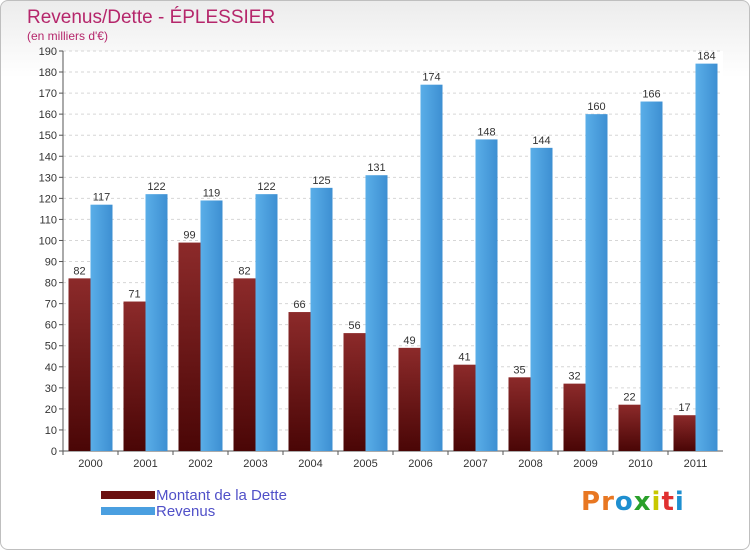 Image resolution: width=750 pixels, height=550 pixels. What do you see at coordinates (706, 57) in the screenshot?
I see `data-label-revenus: 184` at bounding box center [706, 57].